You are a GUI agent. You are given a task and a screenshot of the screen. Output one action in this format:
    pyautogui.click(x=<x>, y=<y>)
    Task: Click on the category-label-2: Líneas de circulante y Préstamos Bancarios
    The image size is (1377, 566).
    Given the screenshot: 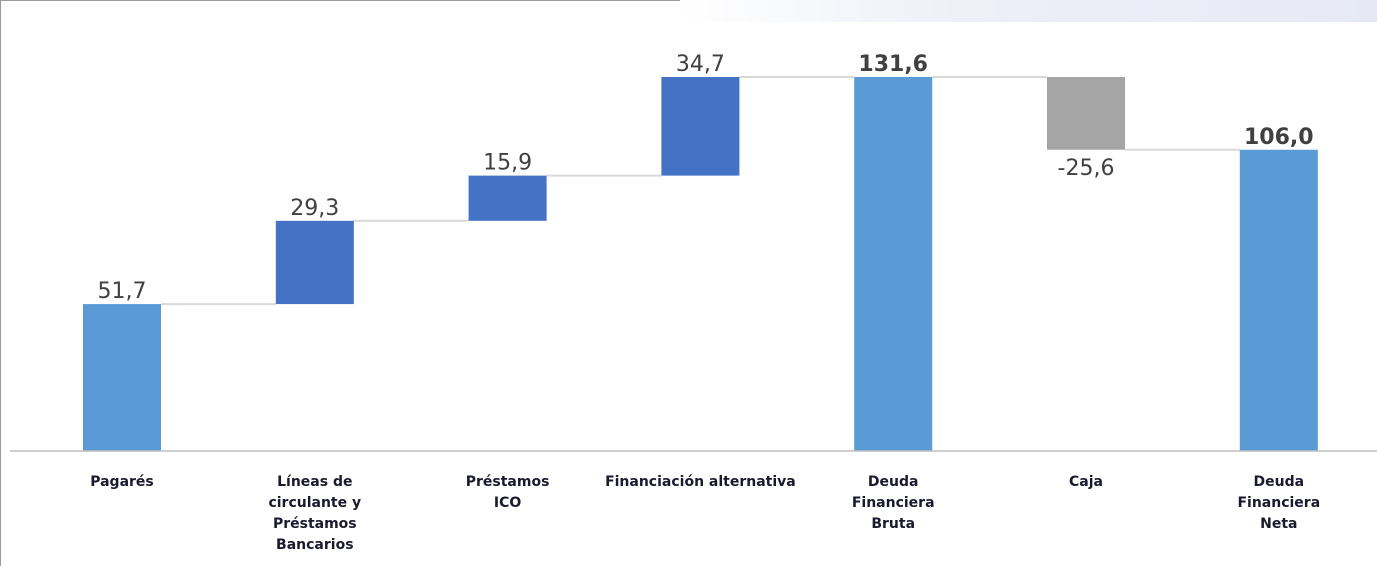 What is the action you would take?
    pyautogui.click(x=314, y=513)
    